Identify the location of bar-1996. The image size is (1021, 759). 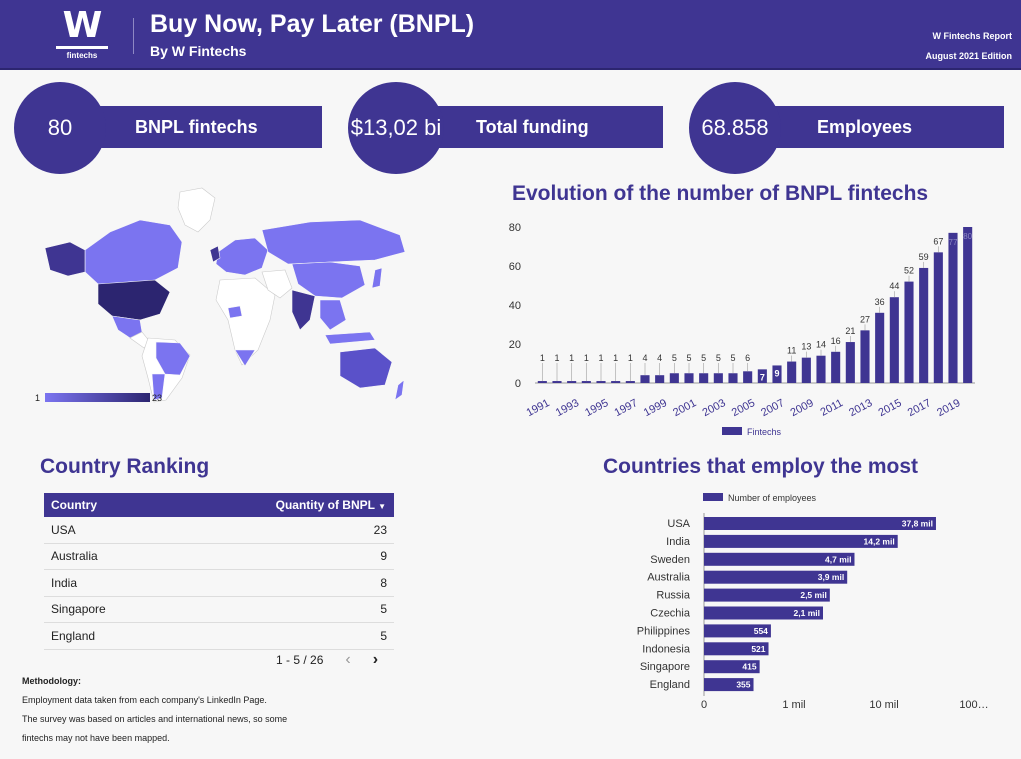
(616, 382).